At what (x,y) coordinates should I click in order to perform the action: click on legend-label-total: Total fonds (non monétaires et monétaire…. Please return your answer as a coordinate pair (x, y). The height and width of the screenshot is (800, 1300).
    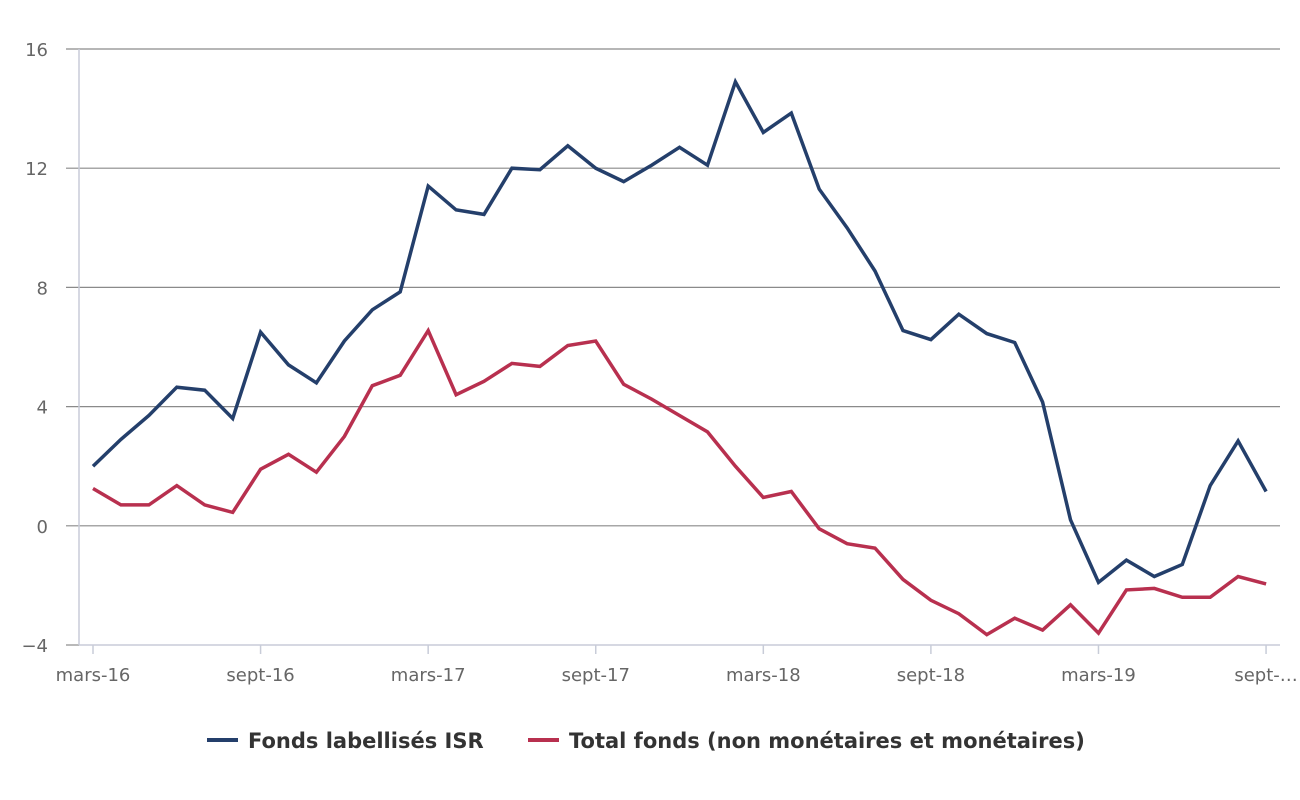
    Looking at the image, I should click on (827, 741).